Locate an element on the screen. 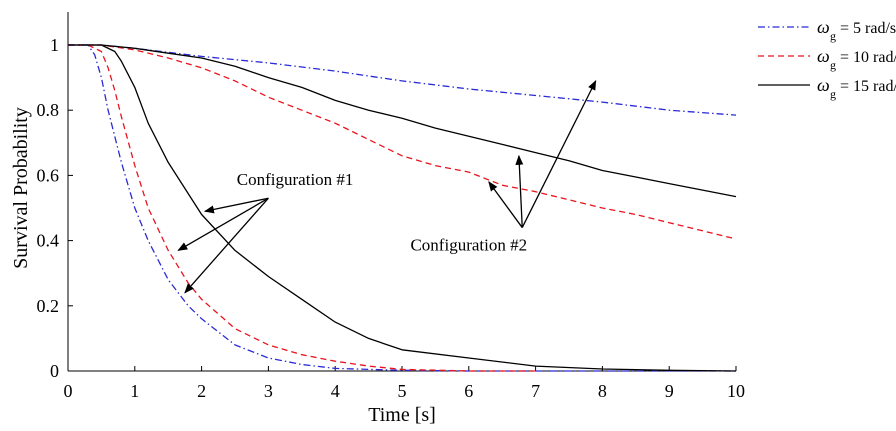 Image resolution: width=896 pixels, height=431 pixels. annotation-label: Configuration #1 is located at coordinates (295, 179).